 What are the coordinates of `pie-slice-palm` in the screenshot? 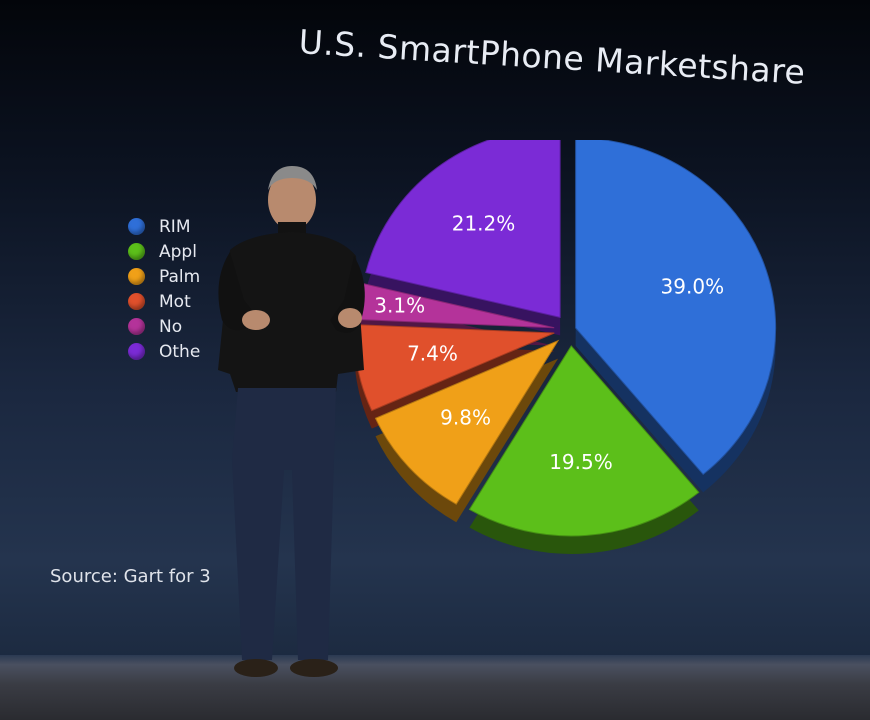 It's located at (467, 422).